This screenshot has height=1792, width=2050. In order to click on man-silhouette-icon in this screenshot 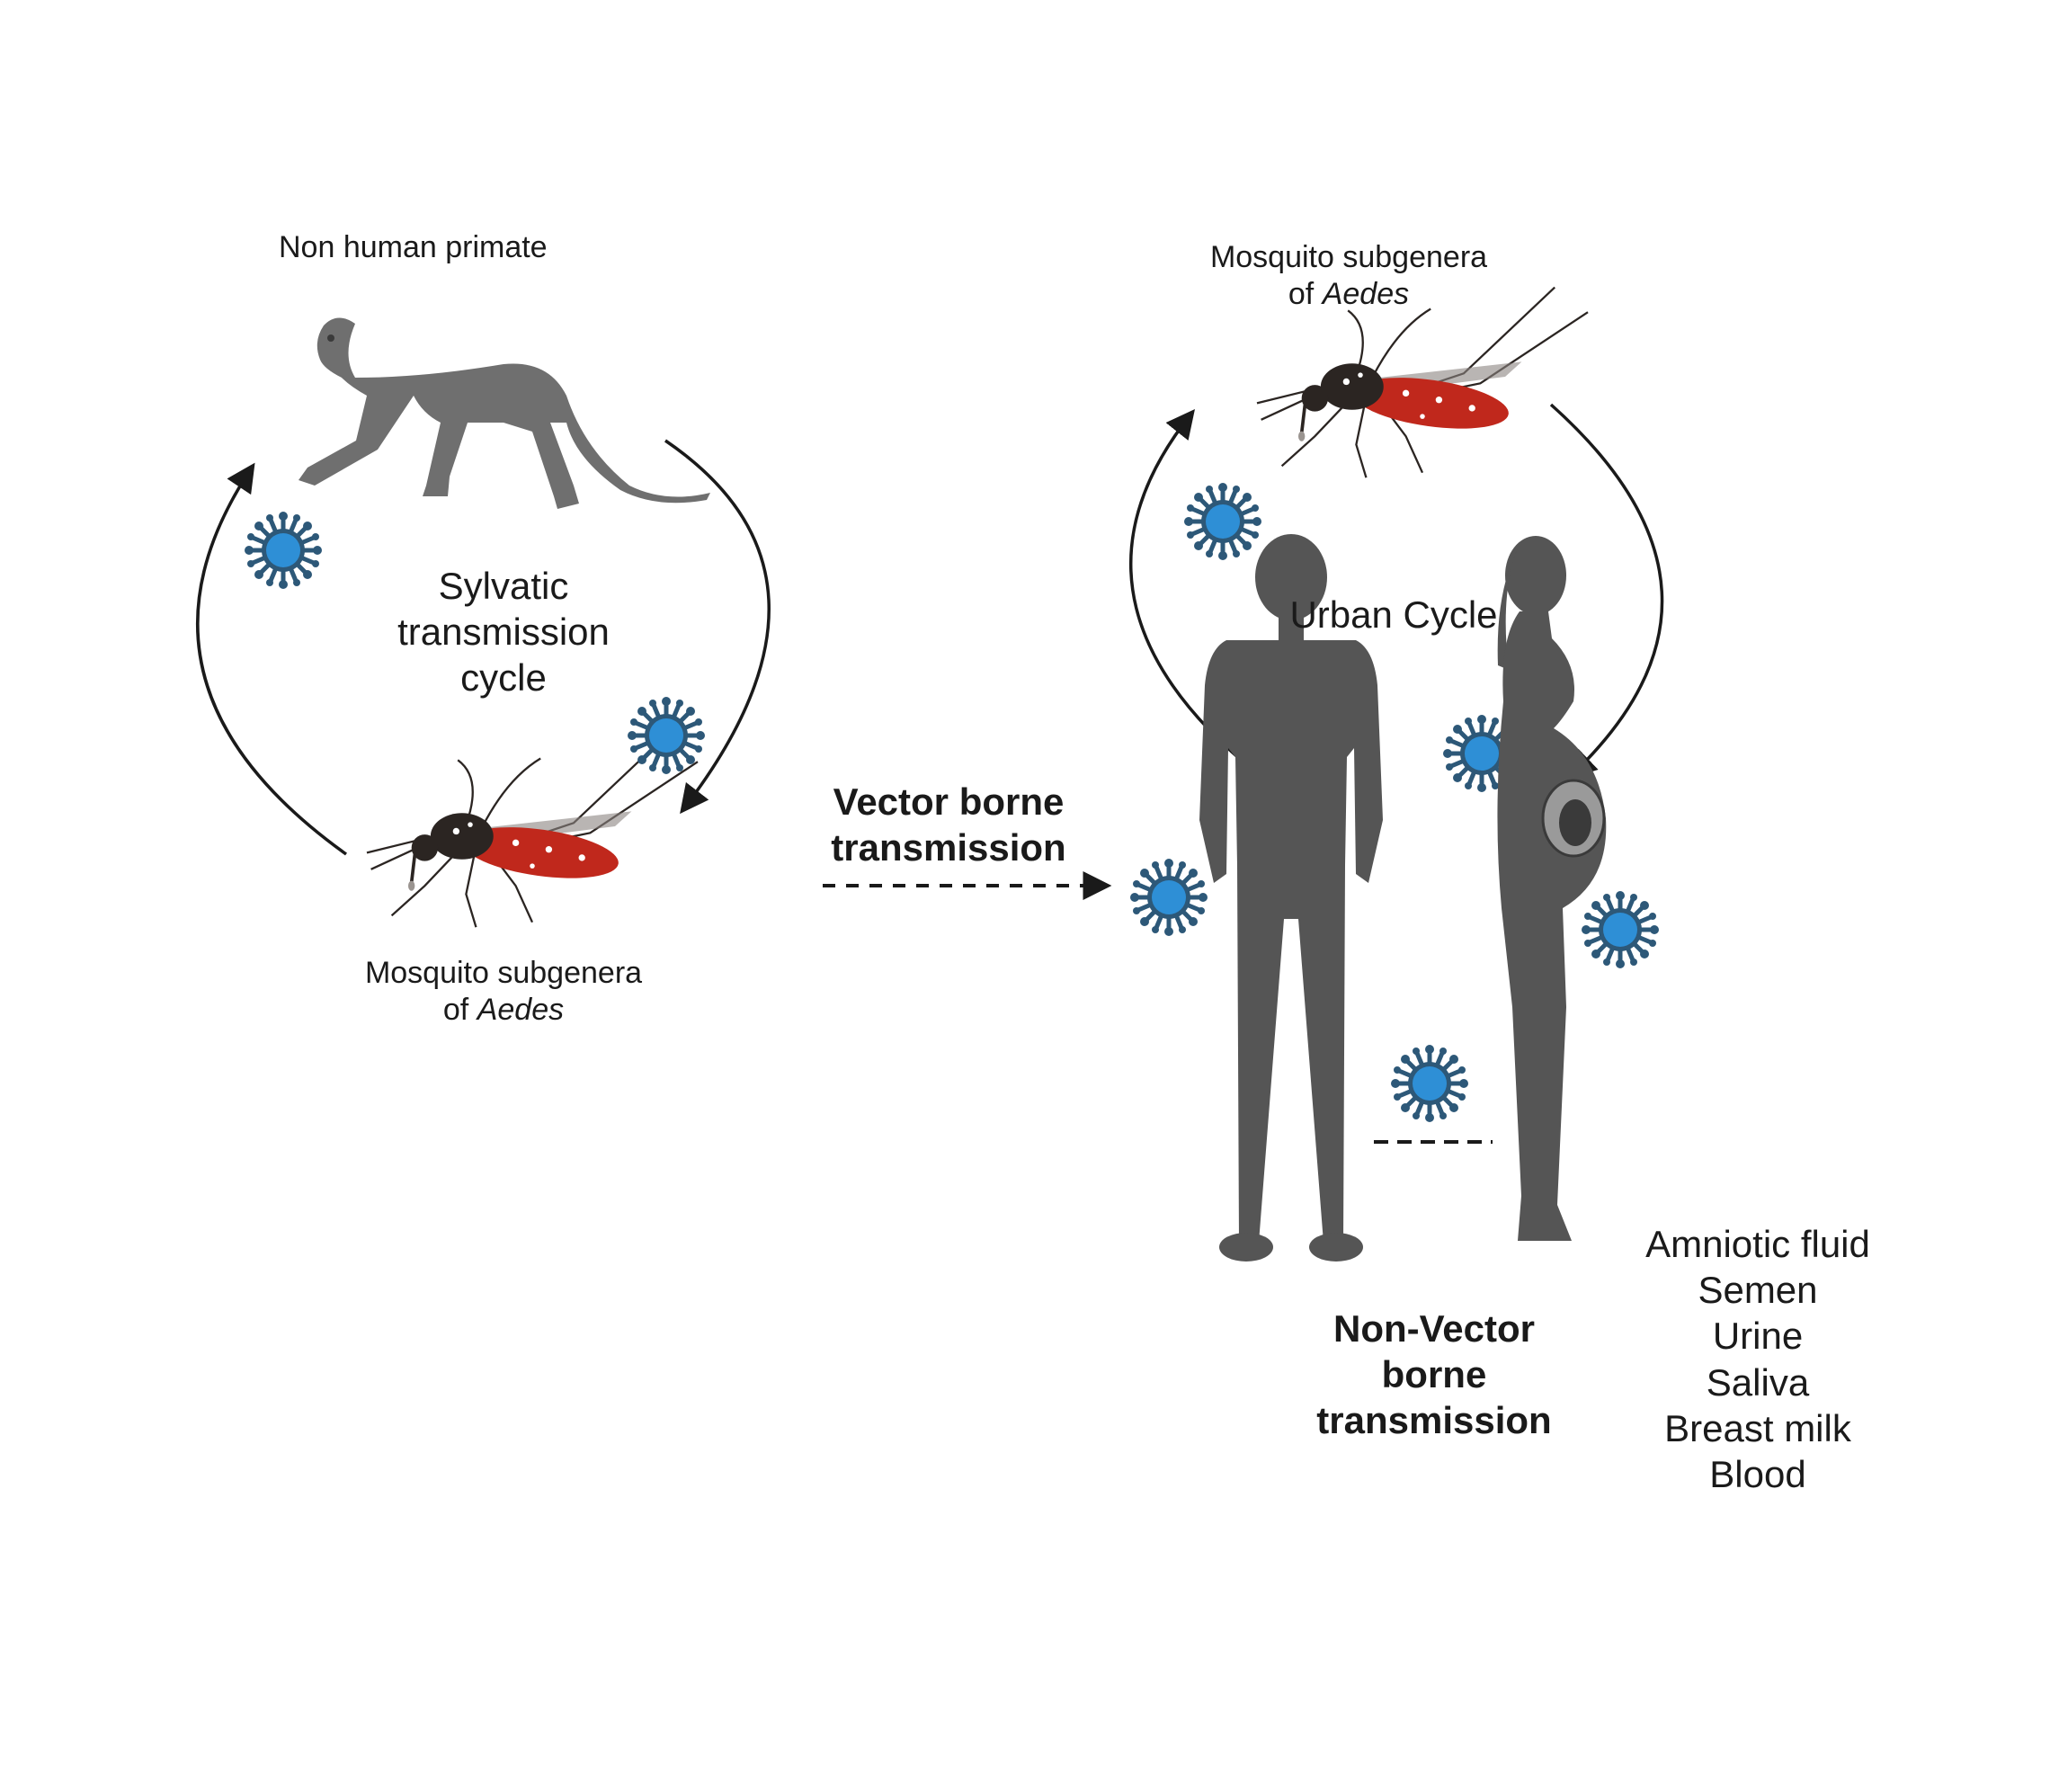, I will do `click(1291, 898)`.